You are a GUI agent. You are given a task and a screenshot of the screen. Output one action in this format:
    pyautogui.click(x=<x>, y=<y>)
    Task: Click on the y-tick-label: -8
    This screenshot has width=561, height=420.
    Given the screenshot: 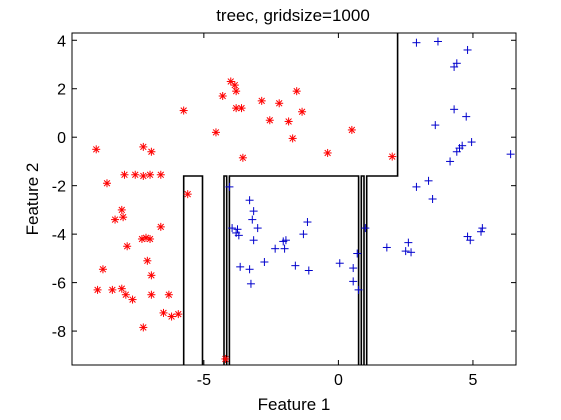 What is the action you would take?
    pyautogui.click(x=59, y=332)
    